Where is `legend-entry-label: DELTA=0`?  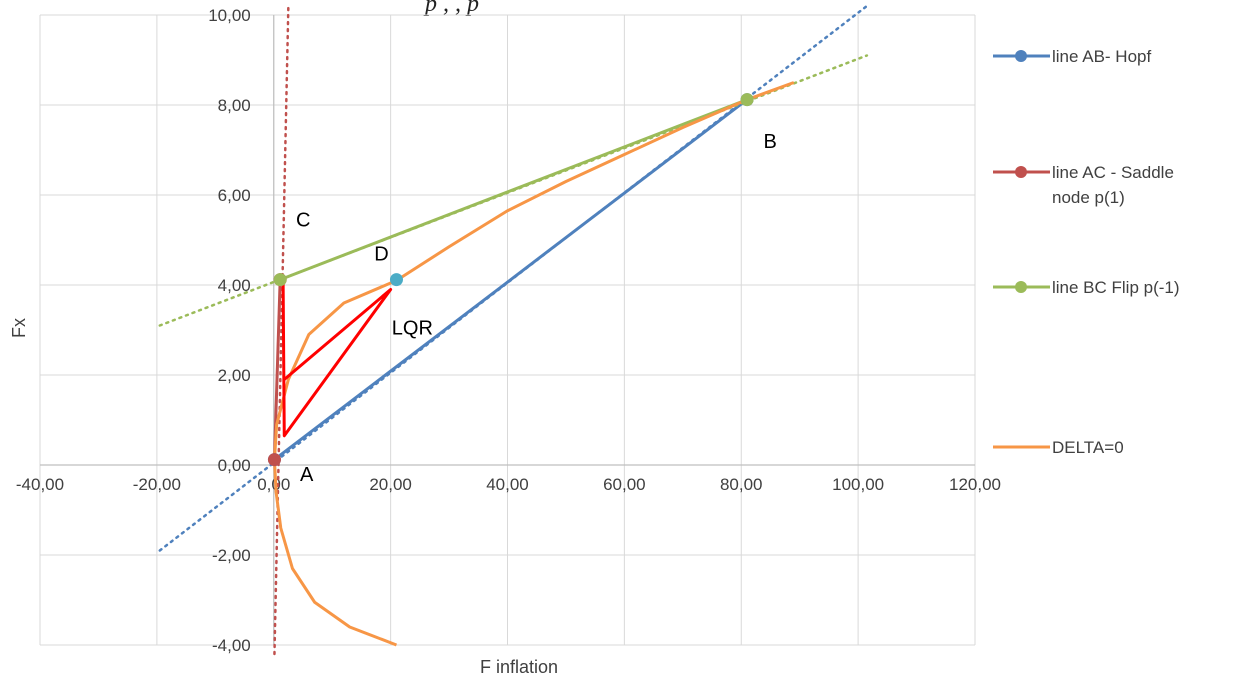
legend-entry-label: DELTA=0 is located at coordinates (1088, 447).